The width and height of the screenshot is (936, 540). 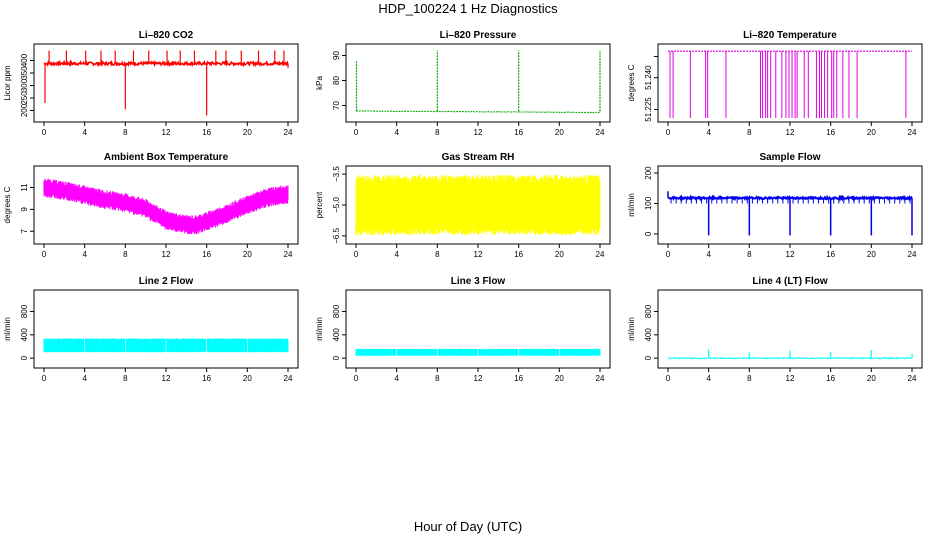 I want to click on y-axis-label: percent, so click(x=319, y=204).